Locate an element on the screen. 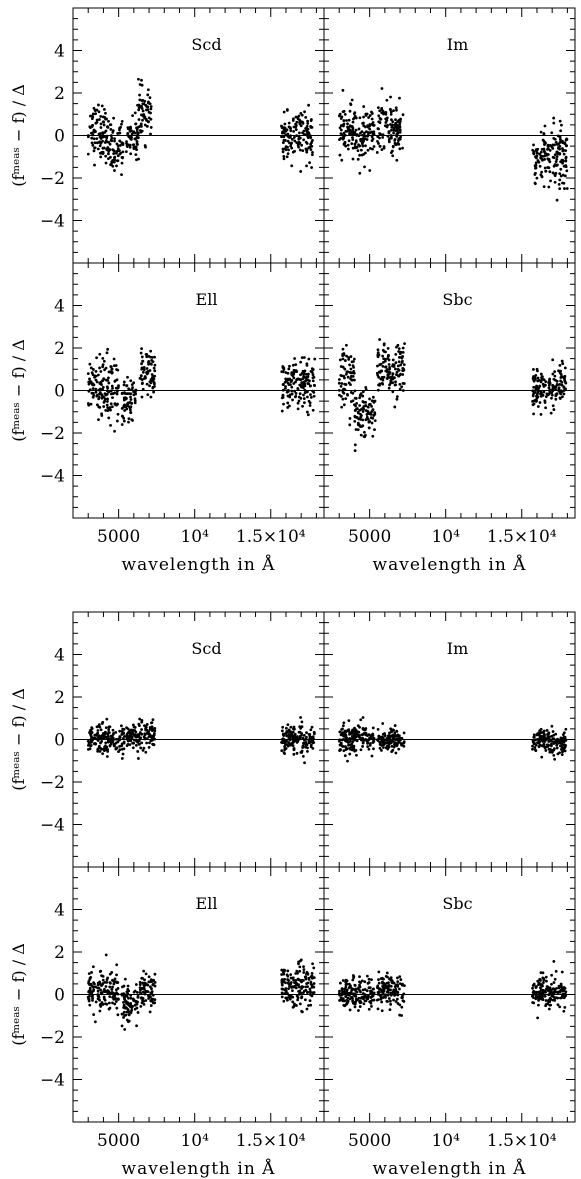 This screenshot has width=581, height=1179. x-tick-label: 5000 is located at coordinates (118, 1141).